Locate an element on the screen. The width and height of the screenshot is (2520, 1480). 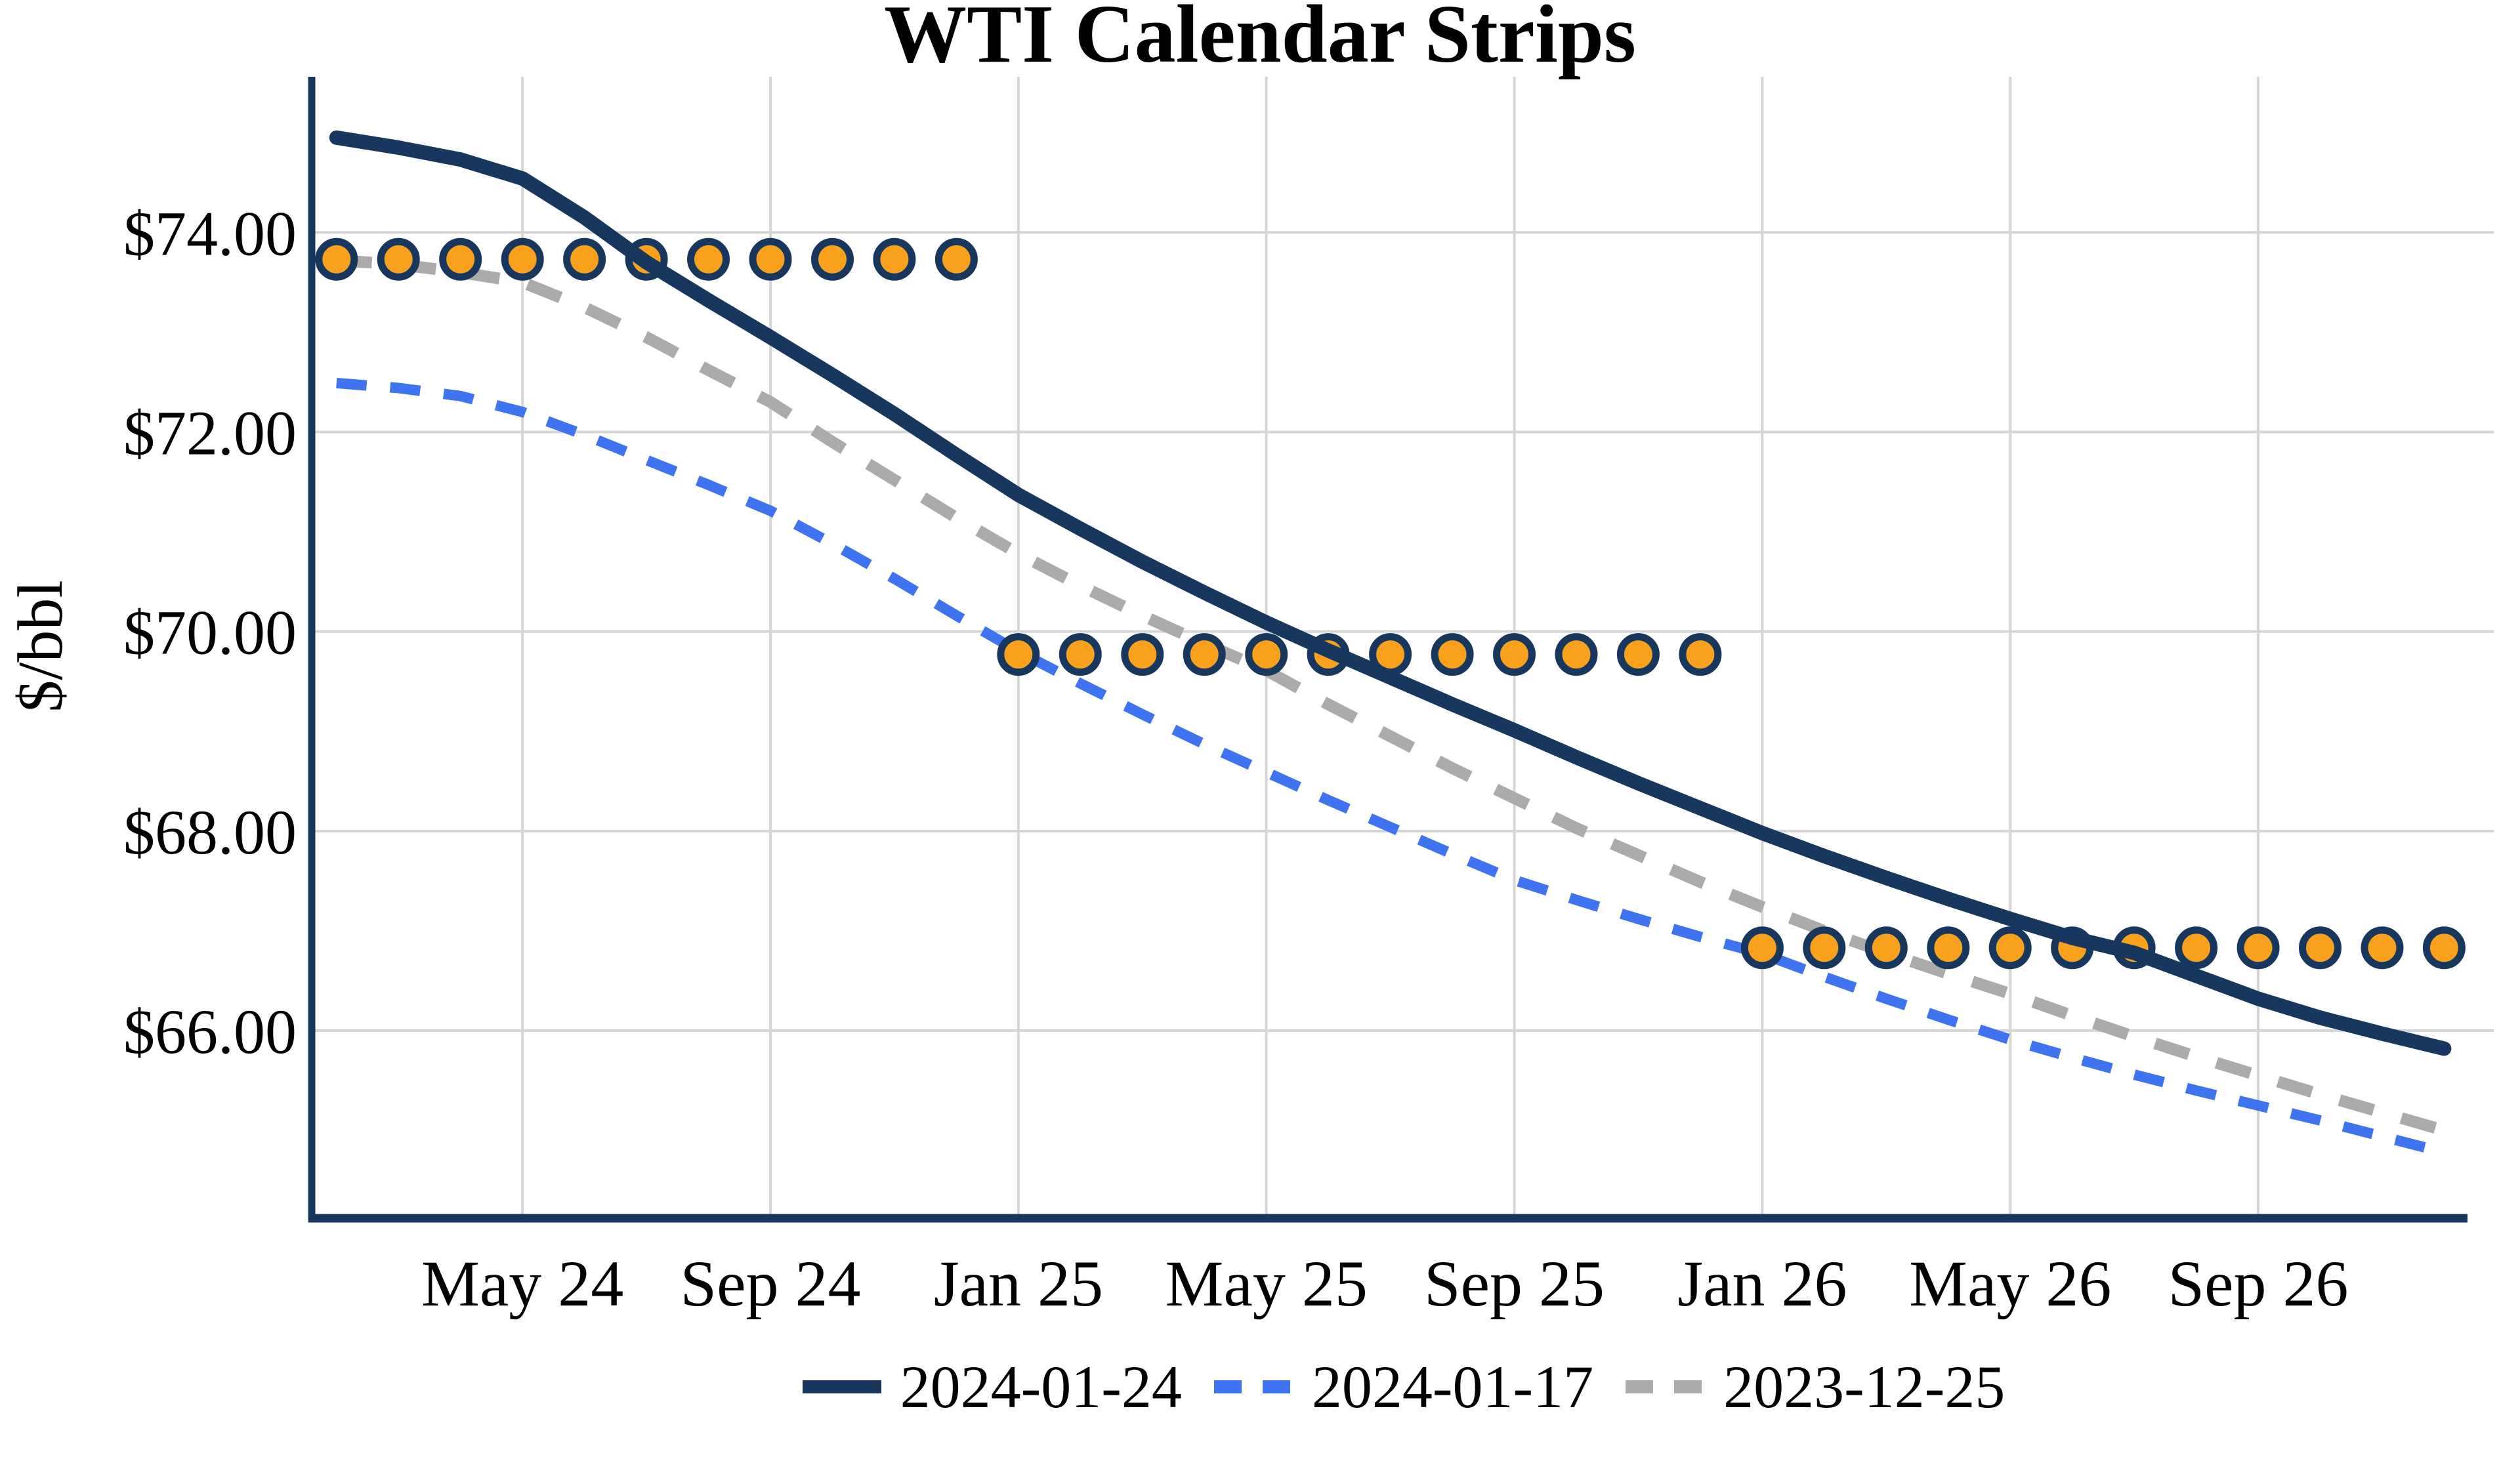
x-tick-label: Sep 26 is located at coordinates (2258, 1283).